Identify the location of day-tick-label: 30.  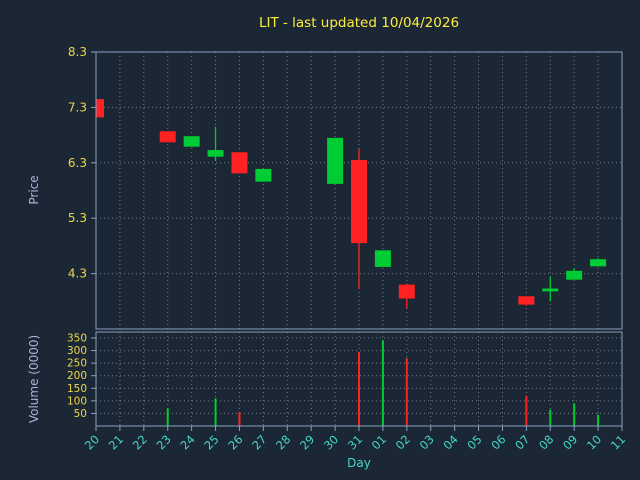
(331, 442).